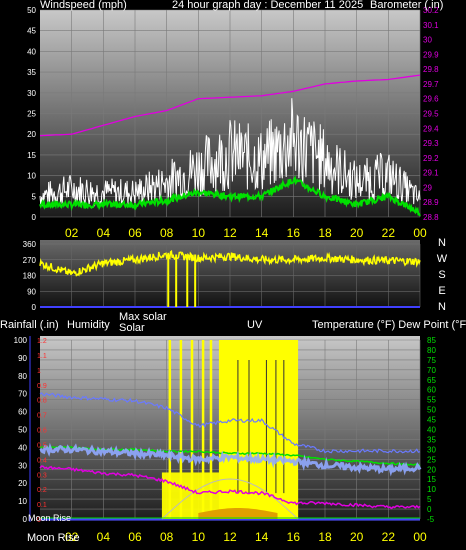 This screenshot has width=466, height=550. I want to click on wind-average-line, so click(230, 196).